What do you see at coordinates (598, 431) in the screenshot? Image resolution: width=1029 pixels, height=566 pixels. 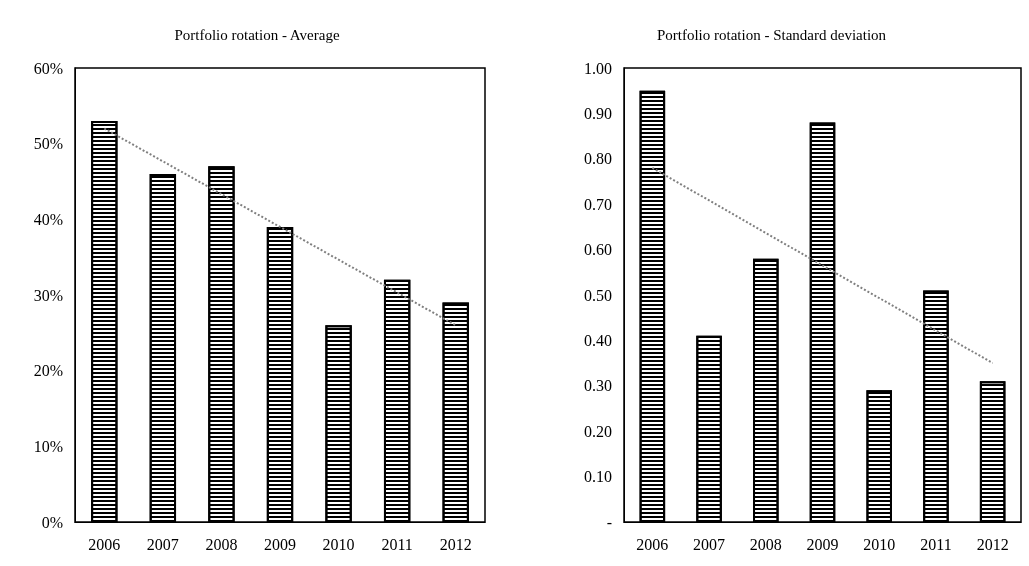 I see `y-tick-label: 0.20` at bounding box center [598, 431].